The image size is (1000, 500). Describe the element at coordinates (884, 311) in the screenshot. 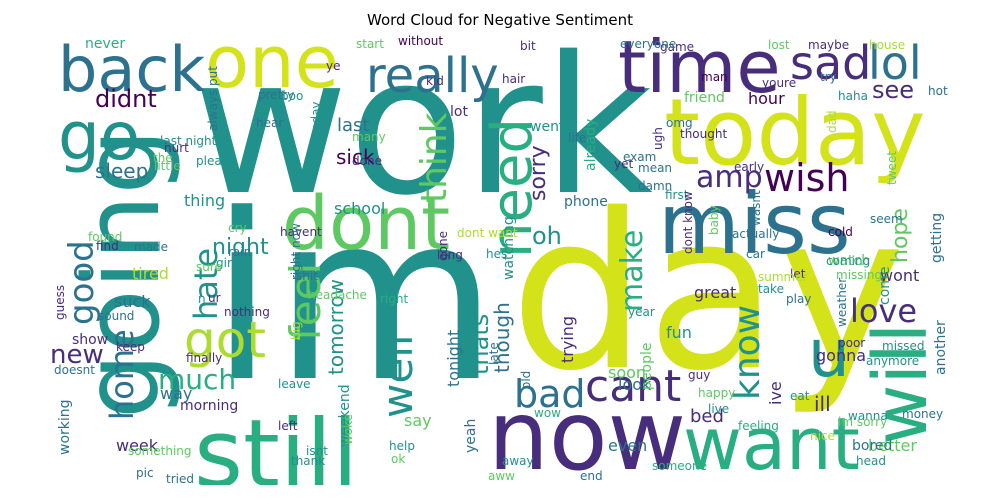

I see `word: love` at that location.